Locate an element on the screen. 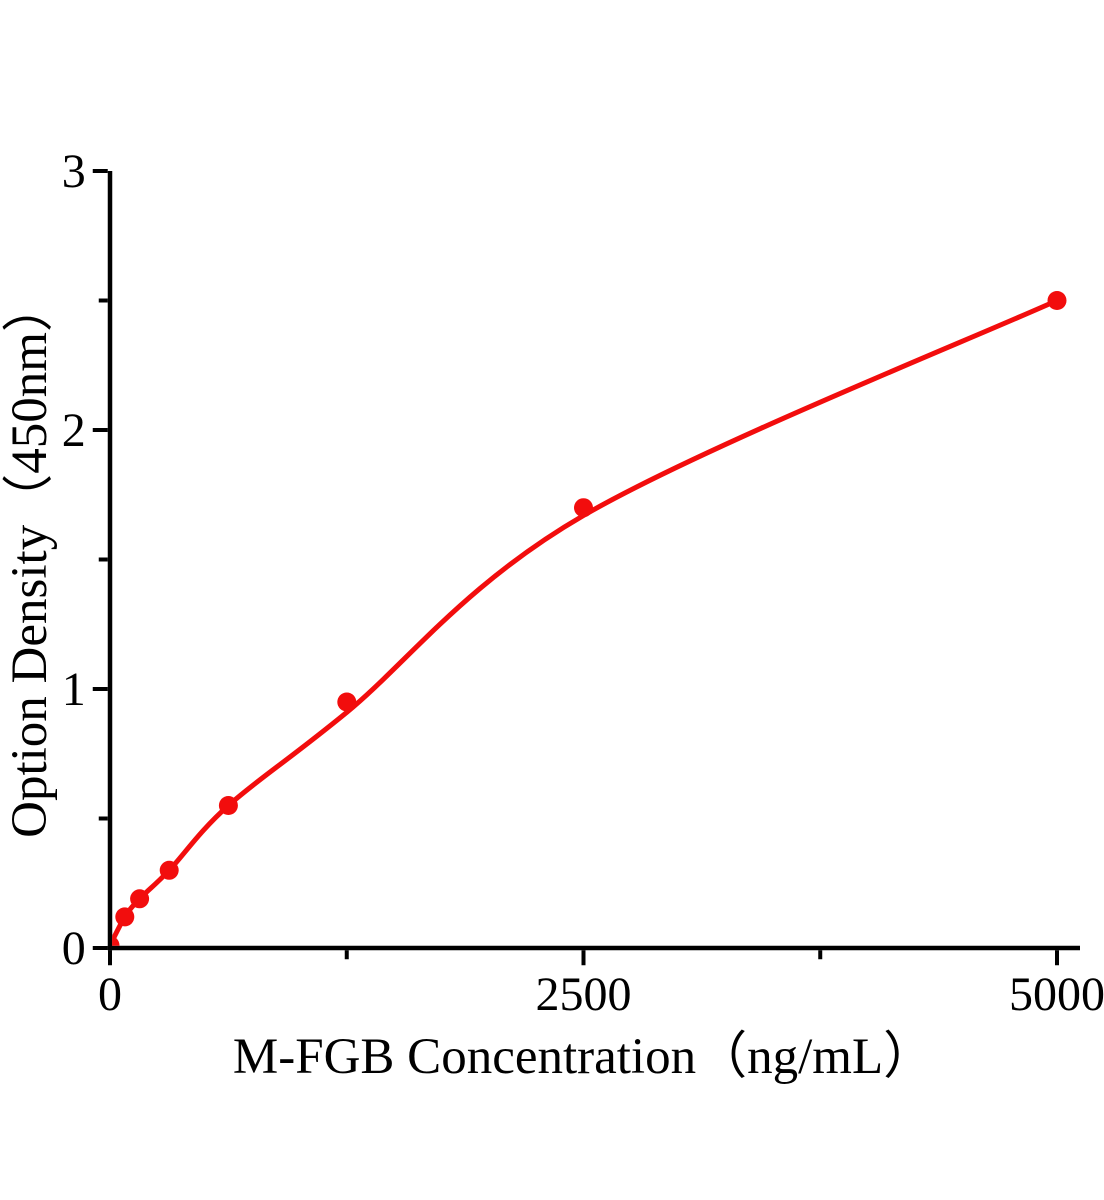 This screenshot has height=1200, width=1104. y-tick-label: 3 is located at coordinates (74, 171).